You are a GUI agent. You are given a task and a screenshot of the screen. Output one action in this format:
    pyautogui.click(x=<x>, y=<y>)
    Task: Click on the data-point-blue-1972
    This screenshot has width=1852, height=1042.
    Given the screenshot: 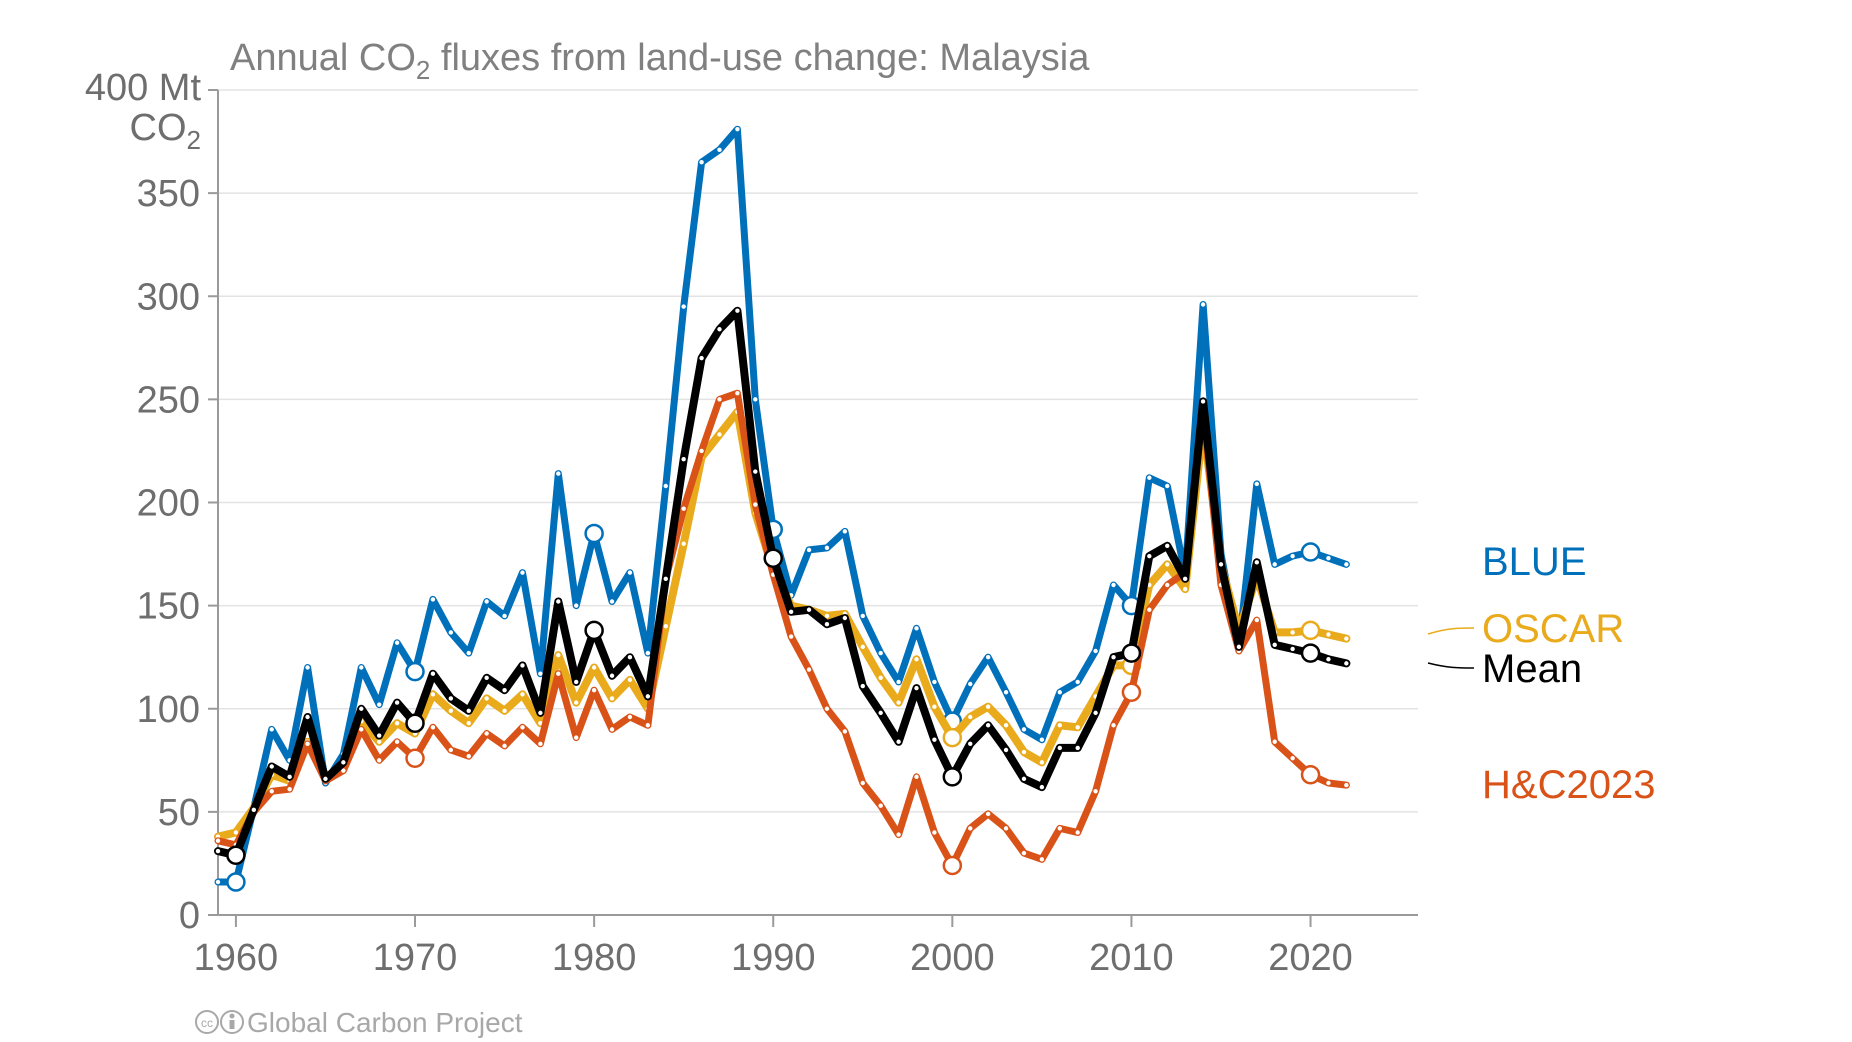 What is the action you would take?
    pyautogui.click(x=451, y=632)
    